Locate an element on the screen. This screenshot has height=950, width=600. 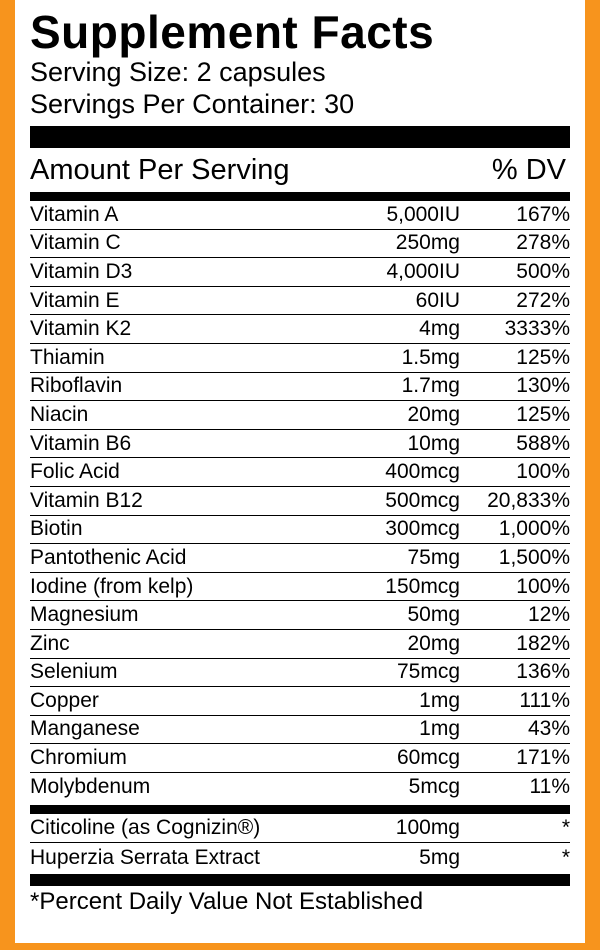
nutrient-row: Folic Acid 400mcg 100% is located at coordinates (300, 472).